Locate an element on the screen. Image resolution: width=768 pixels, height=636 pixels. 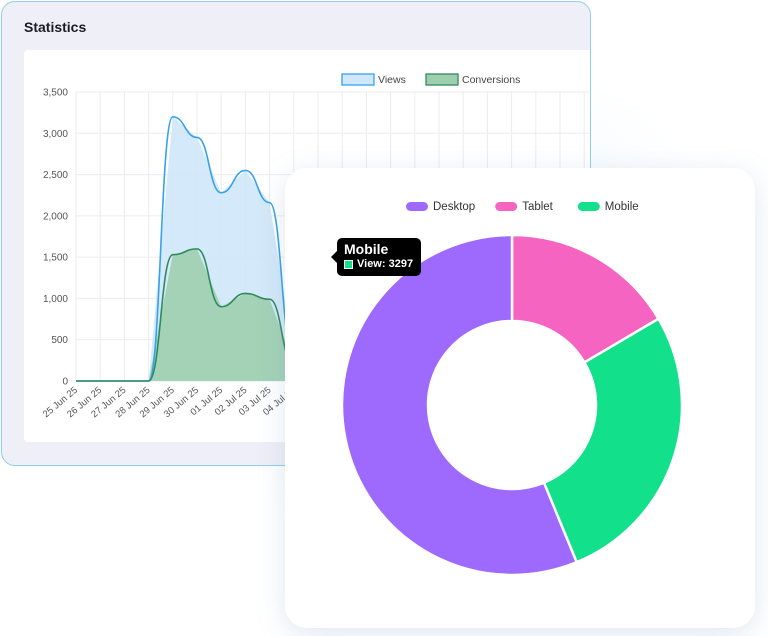
donut-slice-mobile is located at coordinates (613, 440).